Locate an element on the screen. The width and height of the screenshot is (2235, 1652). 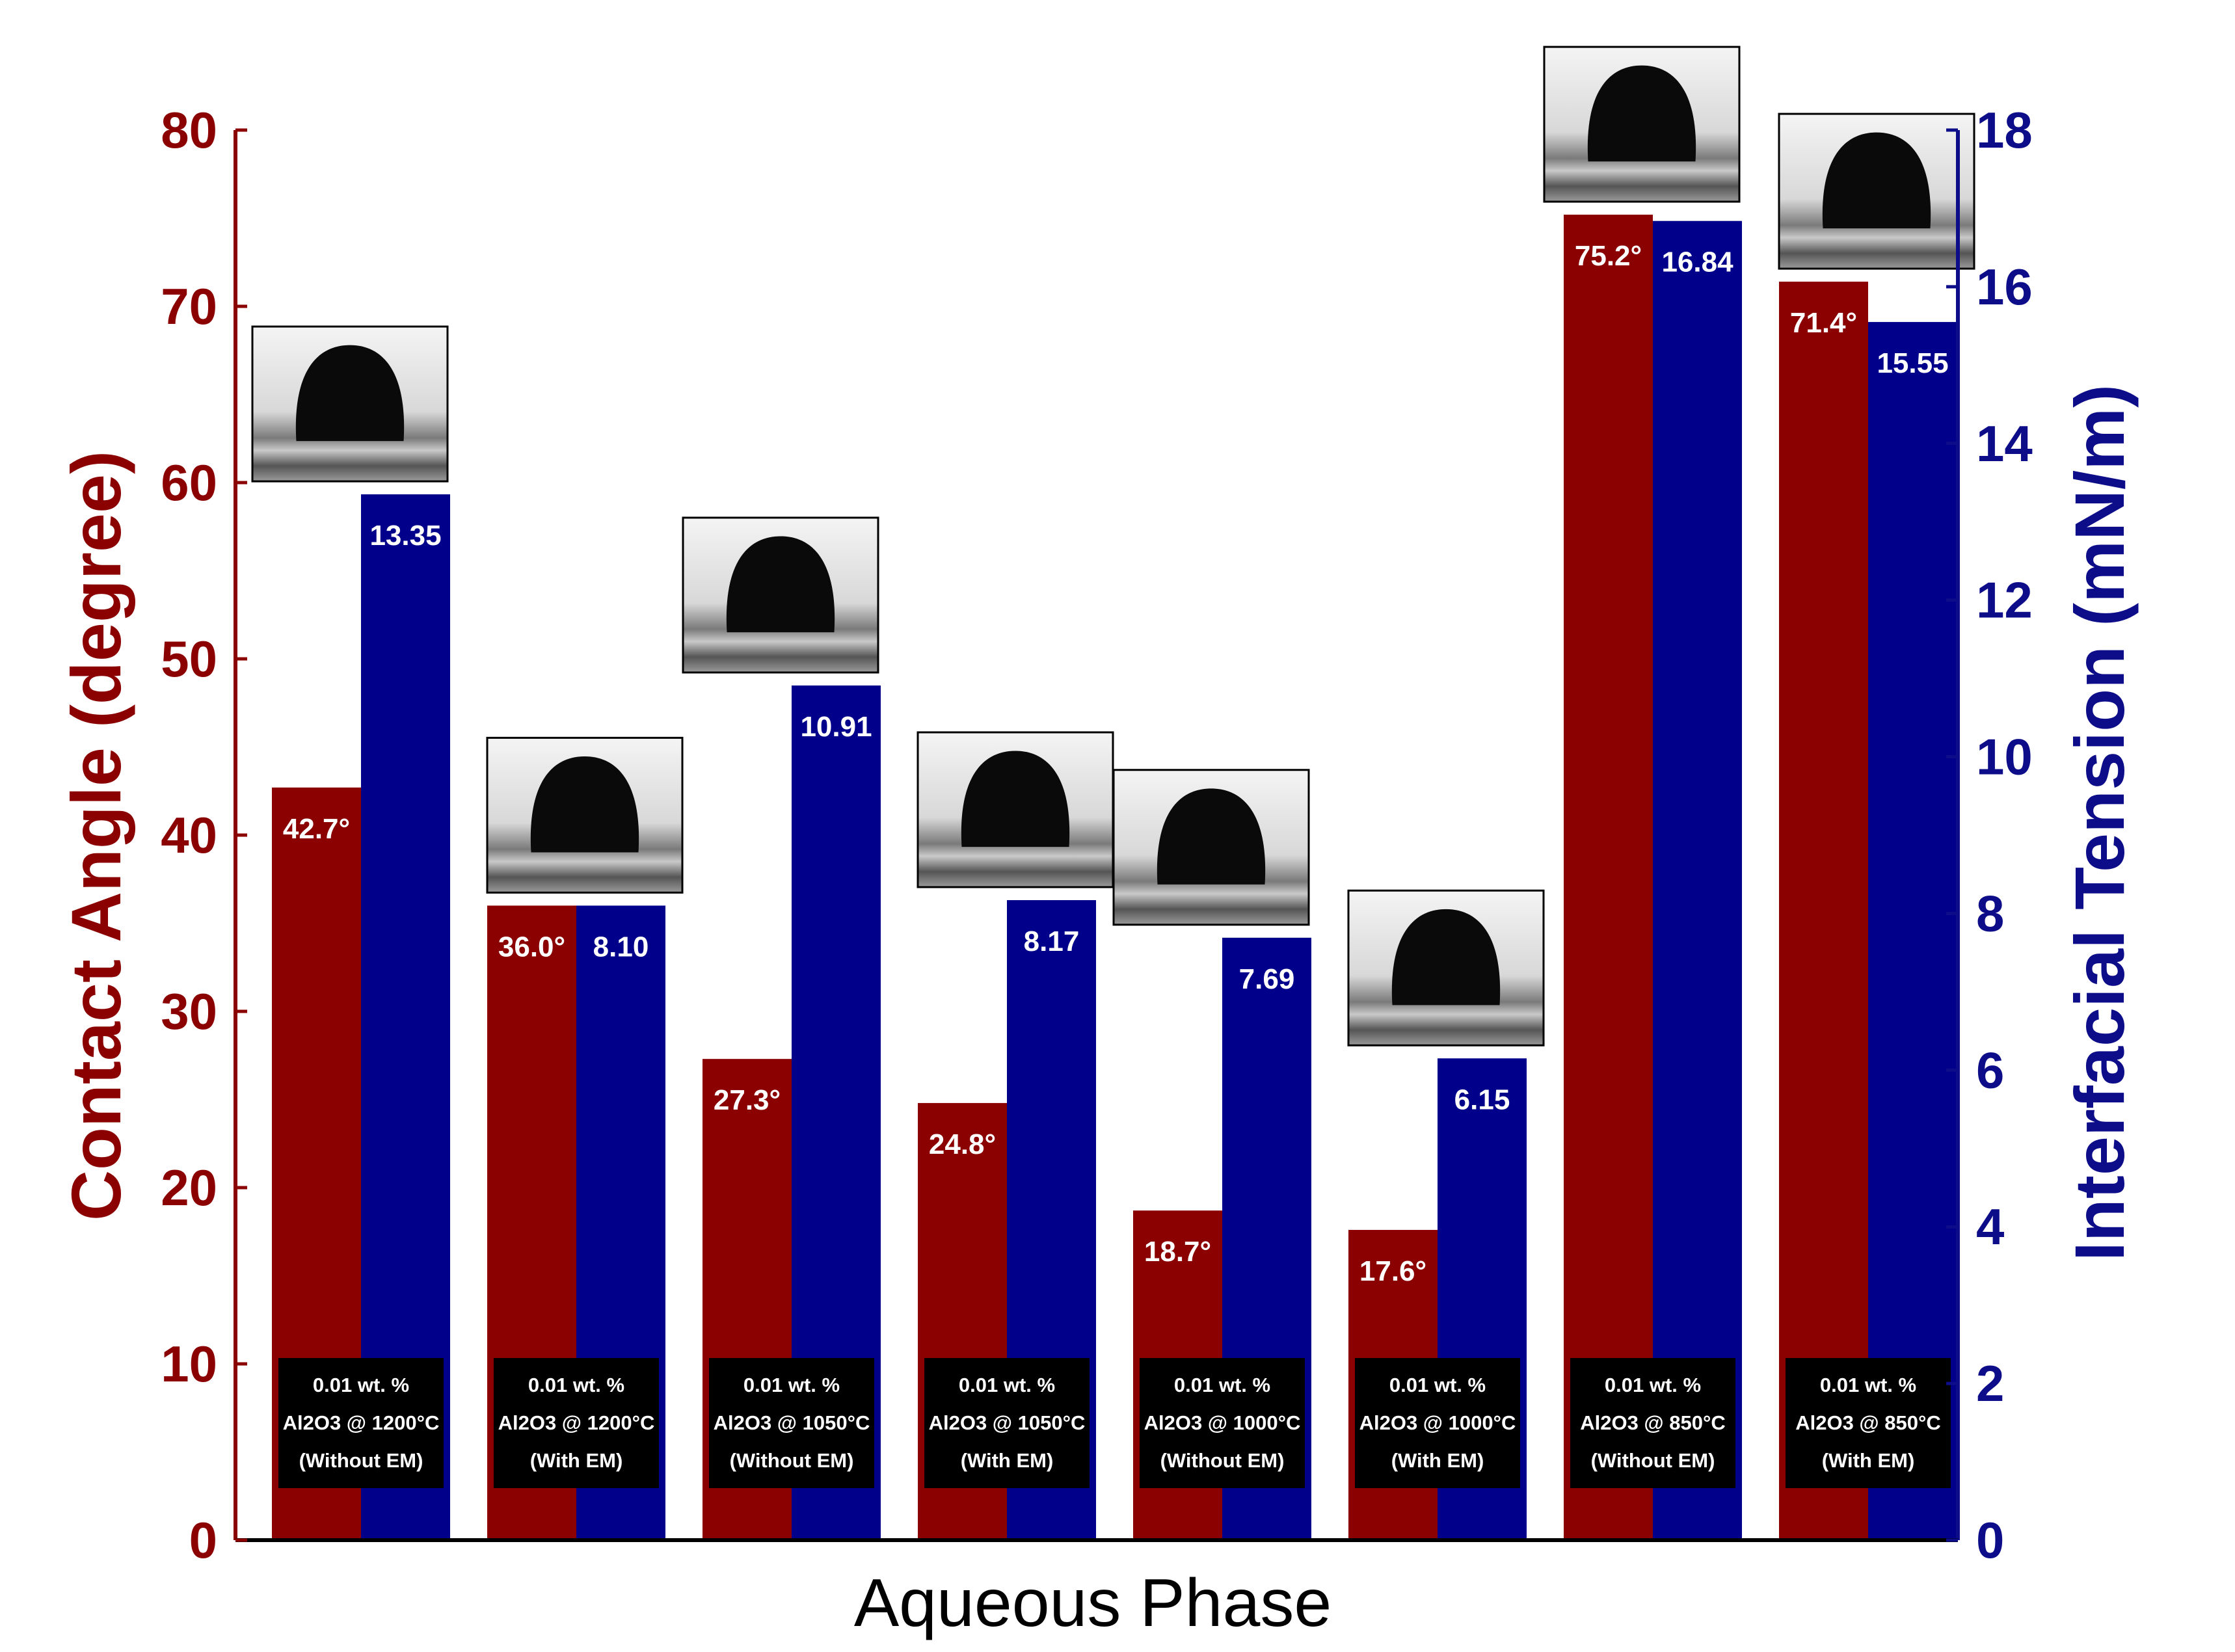
y-left-tick-label: 40 is located at coordinates (189, 835).